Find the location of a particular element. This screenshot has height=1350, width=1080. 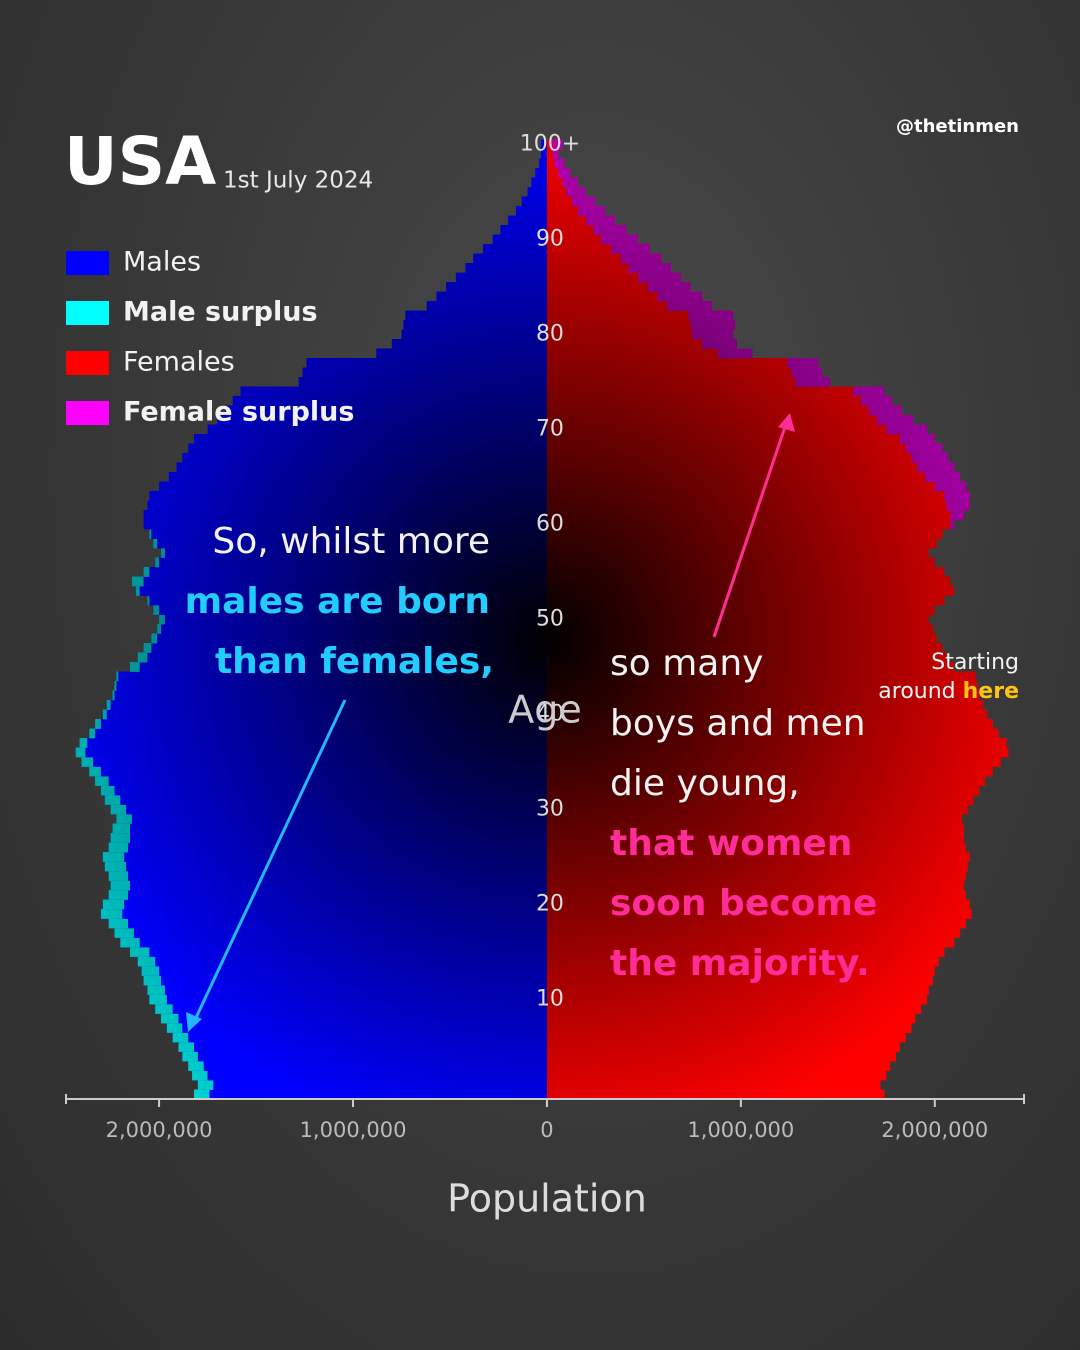

y-tick-label: 10 is located at coordinates (550, 998).